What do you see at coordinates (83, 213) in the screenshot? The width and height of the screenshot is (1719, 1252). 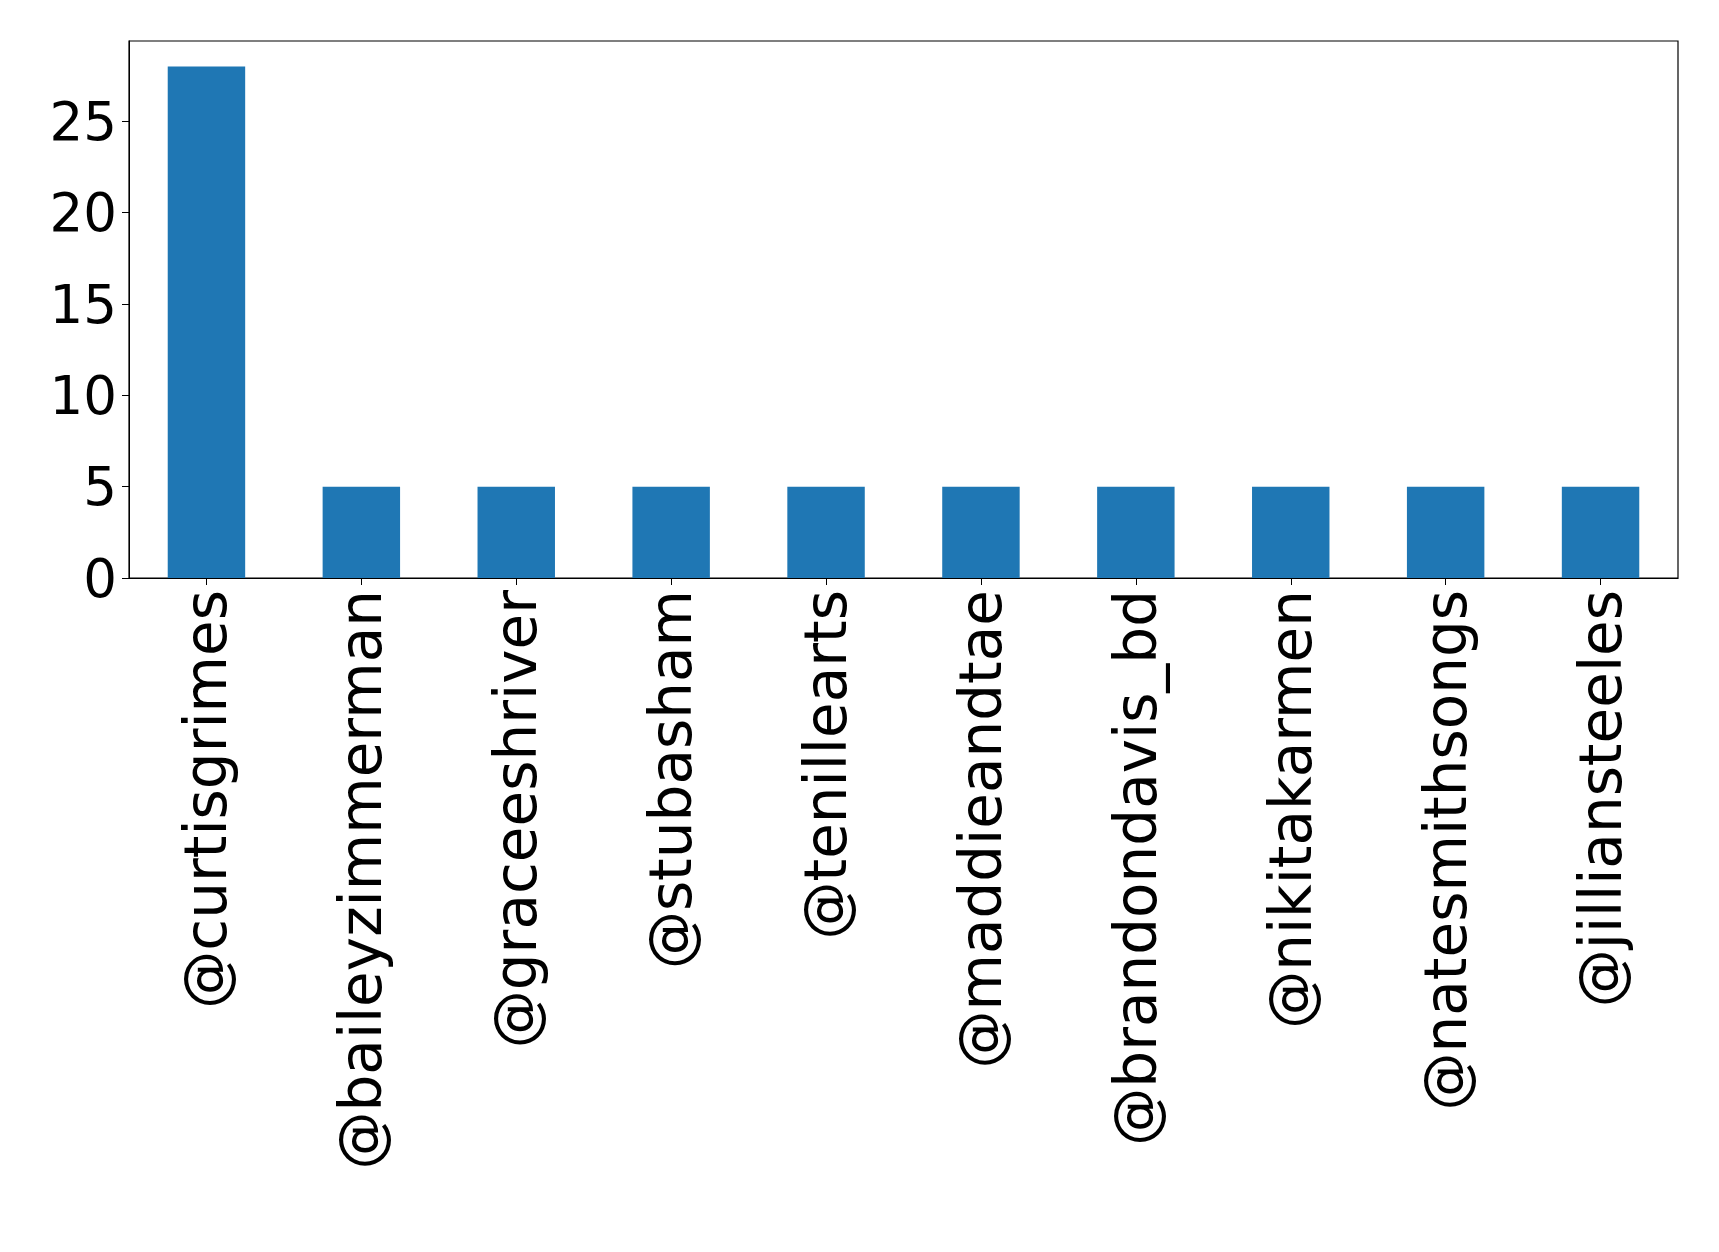 I see `y-tick-label: 20` at bounding box center [83, 213].